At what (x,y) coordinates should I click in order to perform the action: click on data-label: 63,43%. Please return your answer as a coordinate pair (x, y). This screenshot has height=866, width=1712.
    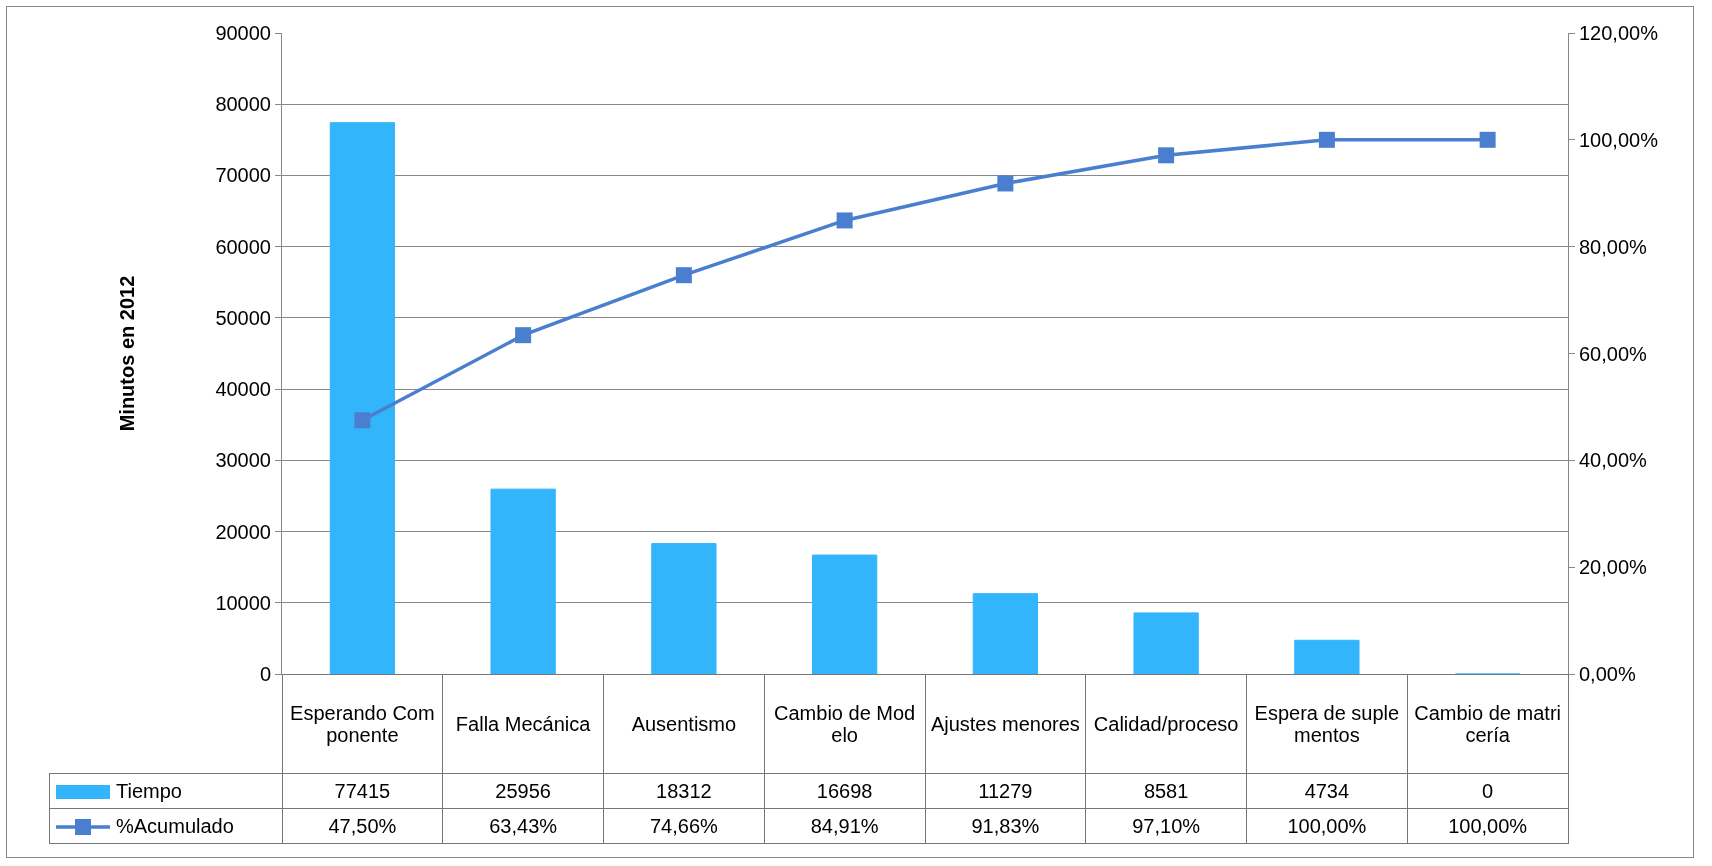
    Looking at the image, I should click on (523, 826).